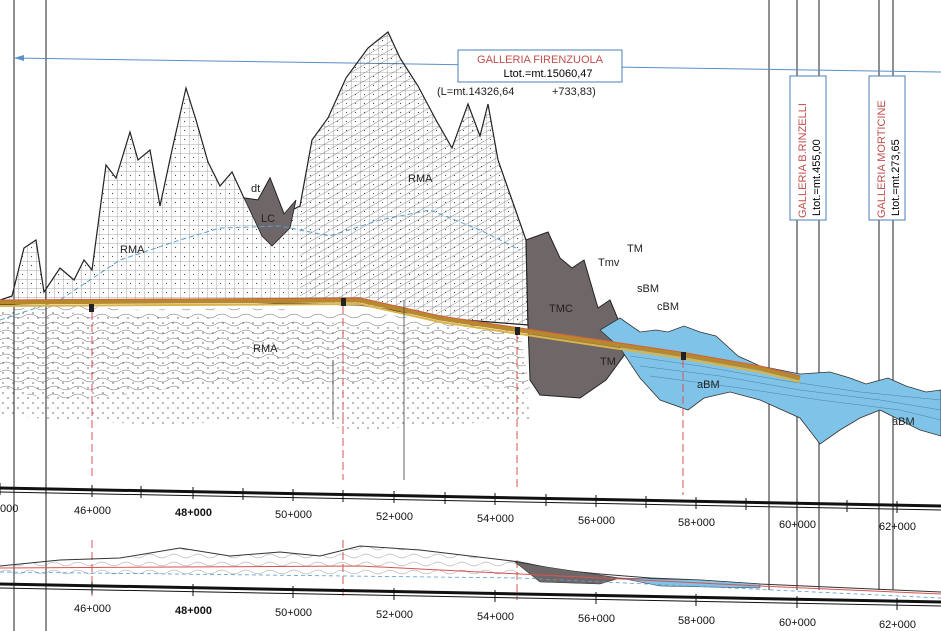 The height and width of the screenshot is (631, 941). What do you see at coordinates (896, 177) in the screenshot?
I see `tunnel-morticine-length: Ltot.=mt.273,65` at bounding box center [896, 177].